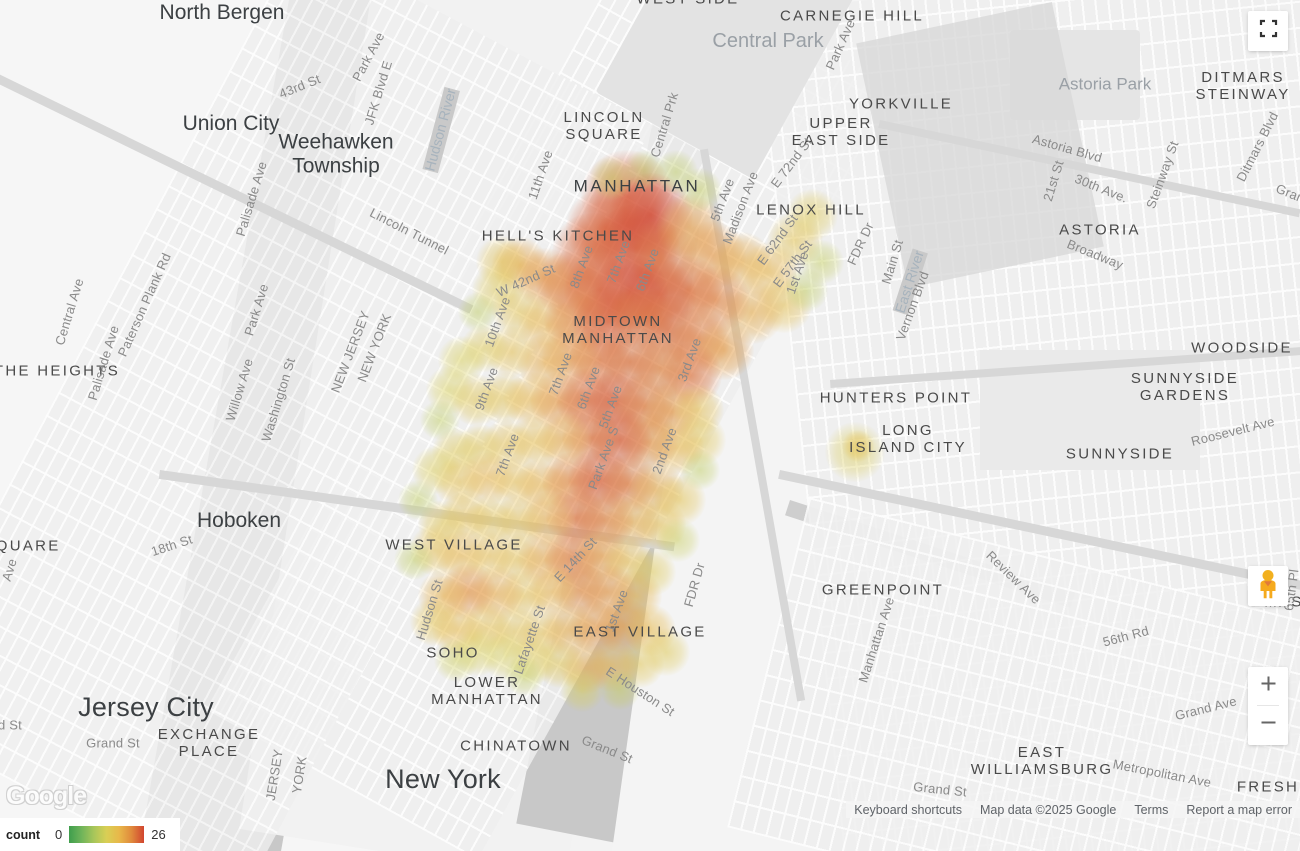 This screenshot has height=851, width=1300. What do you see at coordinates (908, 809) in the screenshot?
I see `keyboard-shortcuts-link: Keyboard shortcuts` at bounding box center [908, 809].